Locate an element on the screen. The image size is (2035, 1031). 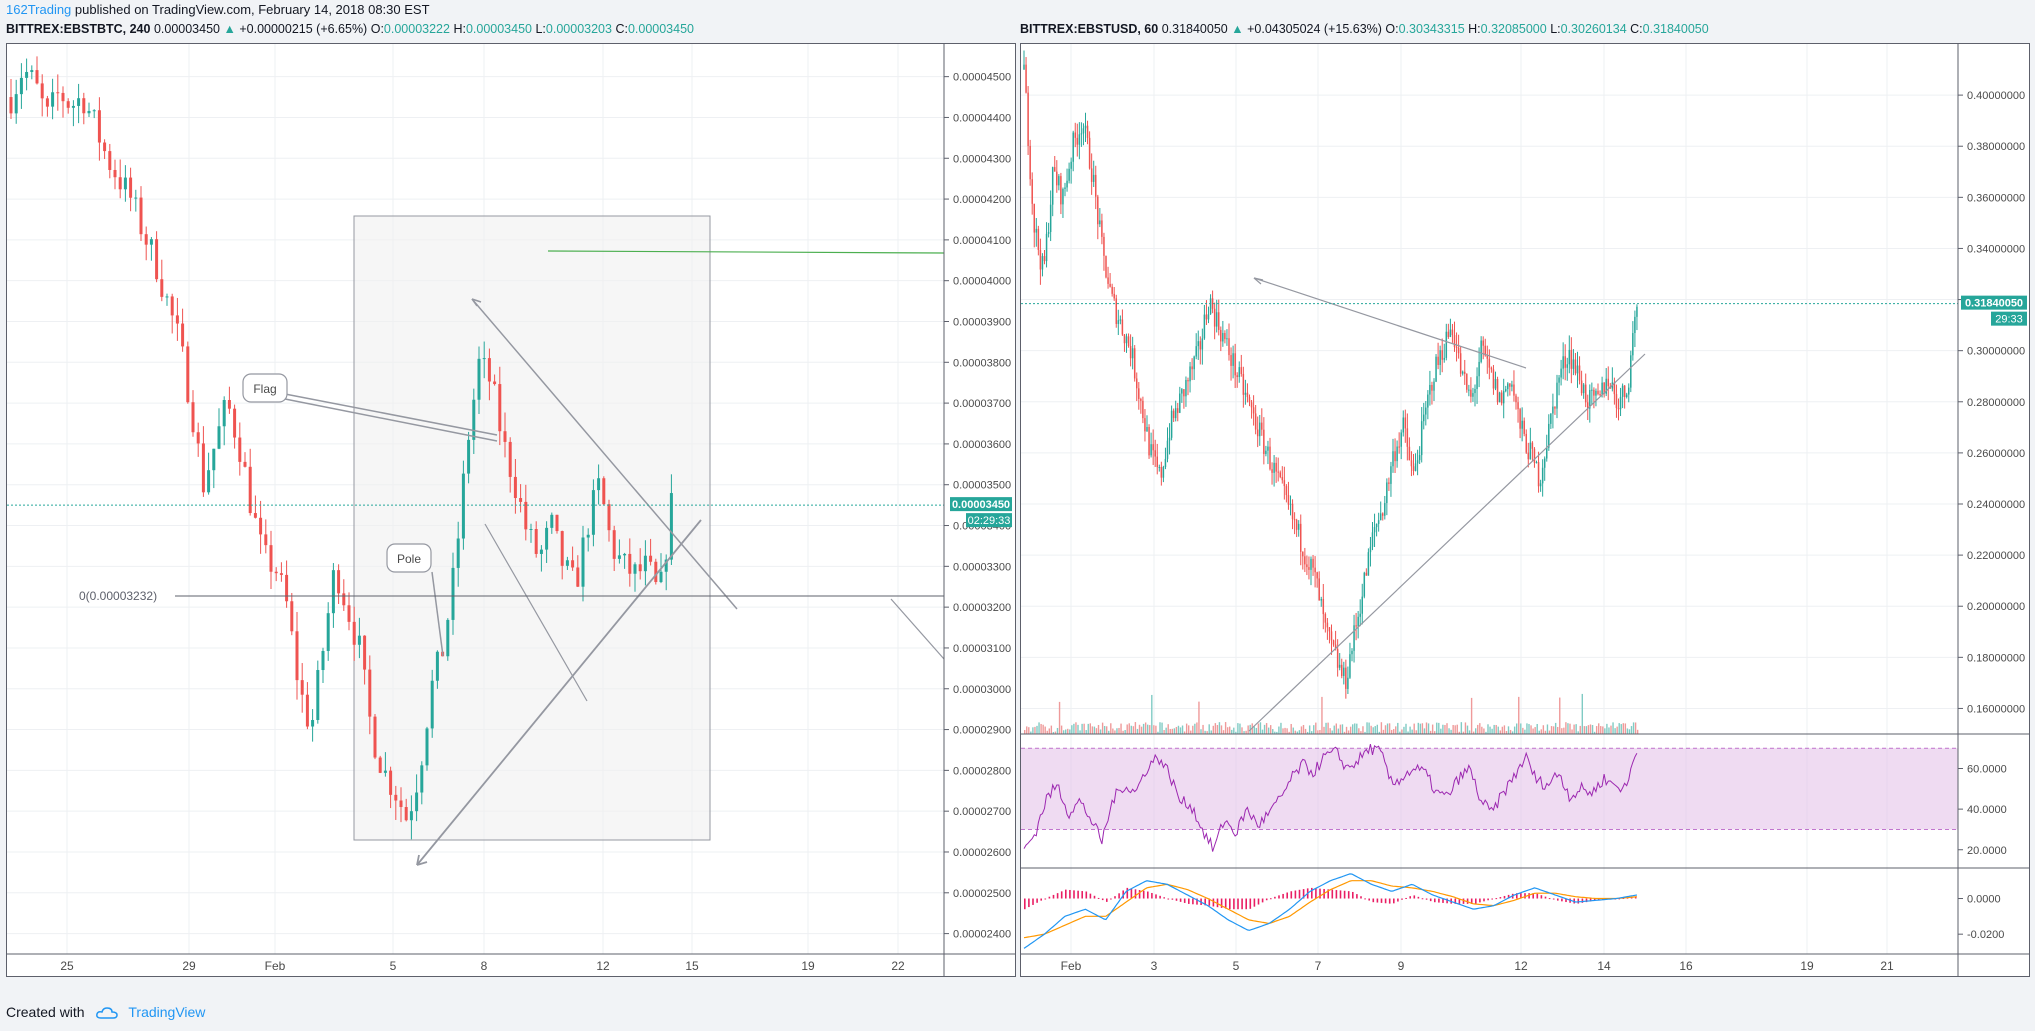
price-tick-label: 0.00004200 is located at coordinates (982, 200).